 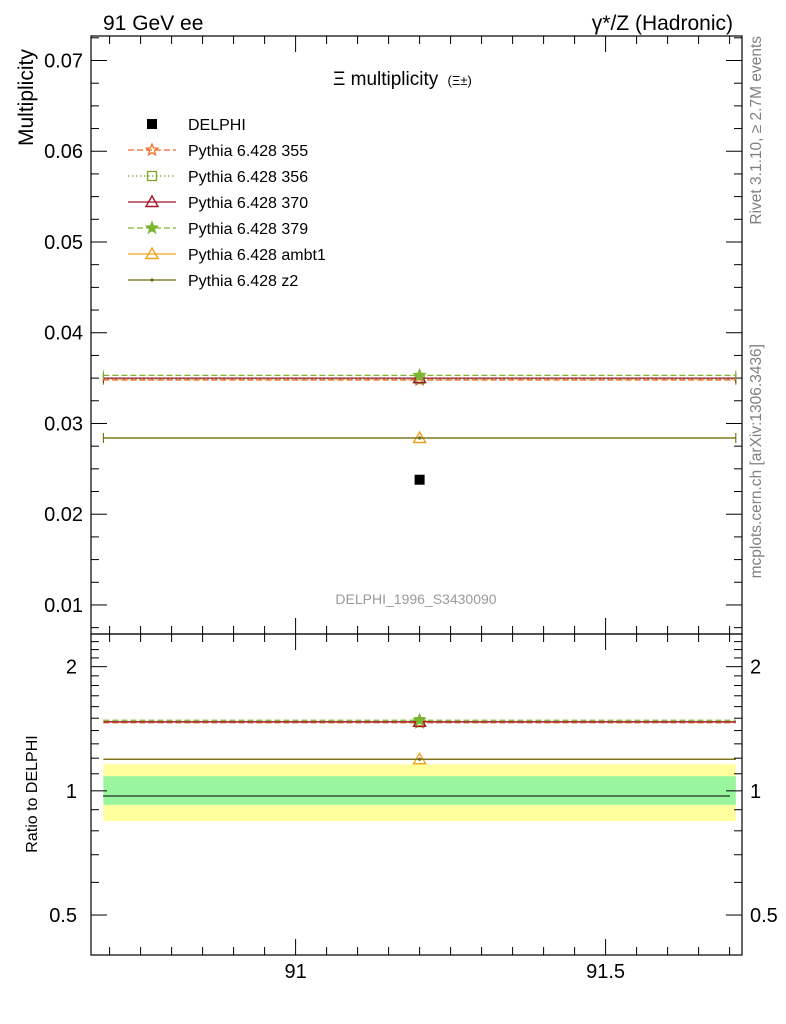 What do you see at coordinates (605, 972) in the screenshot?
I see `x-tick-label: 91.5` at bounding box center [605, 972].